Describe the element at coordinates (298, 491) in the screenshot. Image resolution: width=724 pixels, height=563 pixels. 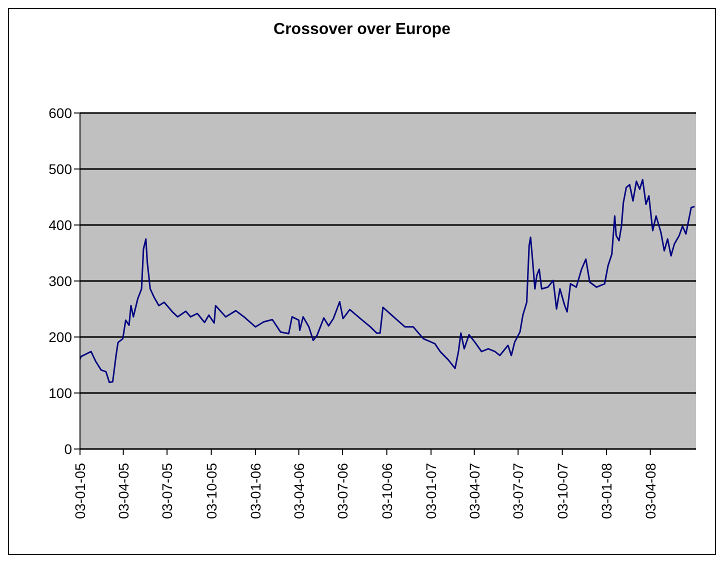
I see `x-tick-label: 03-04-06` at that location.